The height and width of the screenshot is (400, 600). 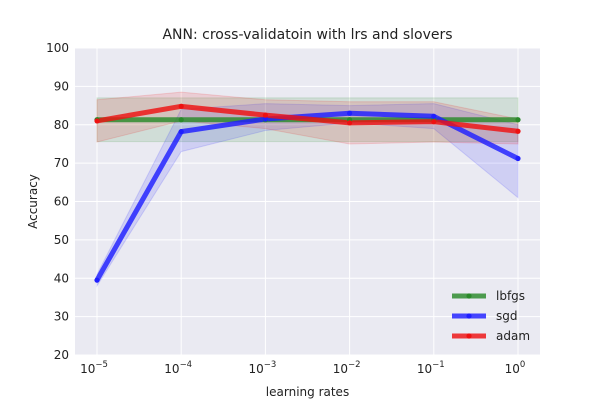 I want to click on x-tick-label: 10⁻³, so click(x=262, y=368).